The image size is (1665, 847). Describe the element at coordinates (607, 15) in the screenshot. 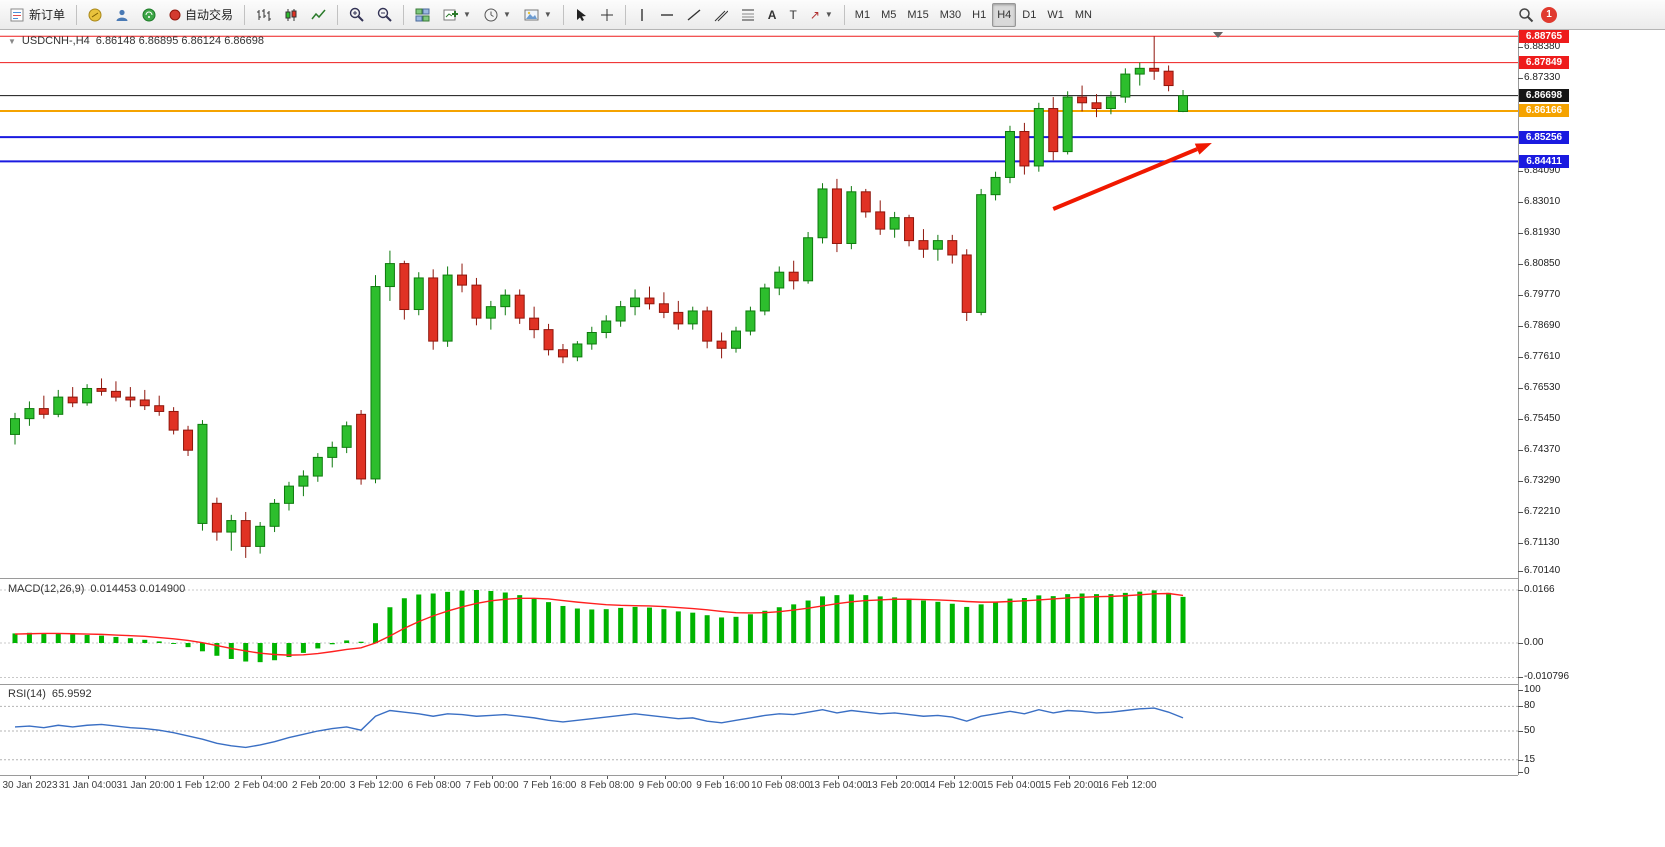

I see `crosshair-tool-button` at that location.